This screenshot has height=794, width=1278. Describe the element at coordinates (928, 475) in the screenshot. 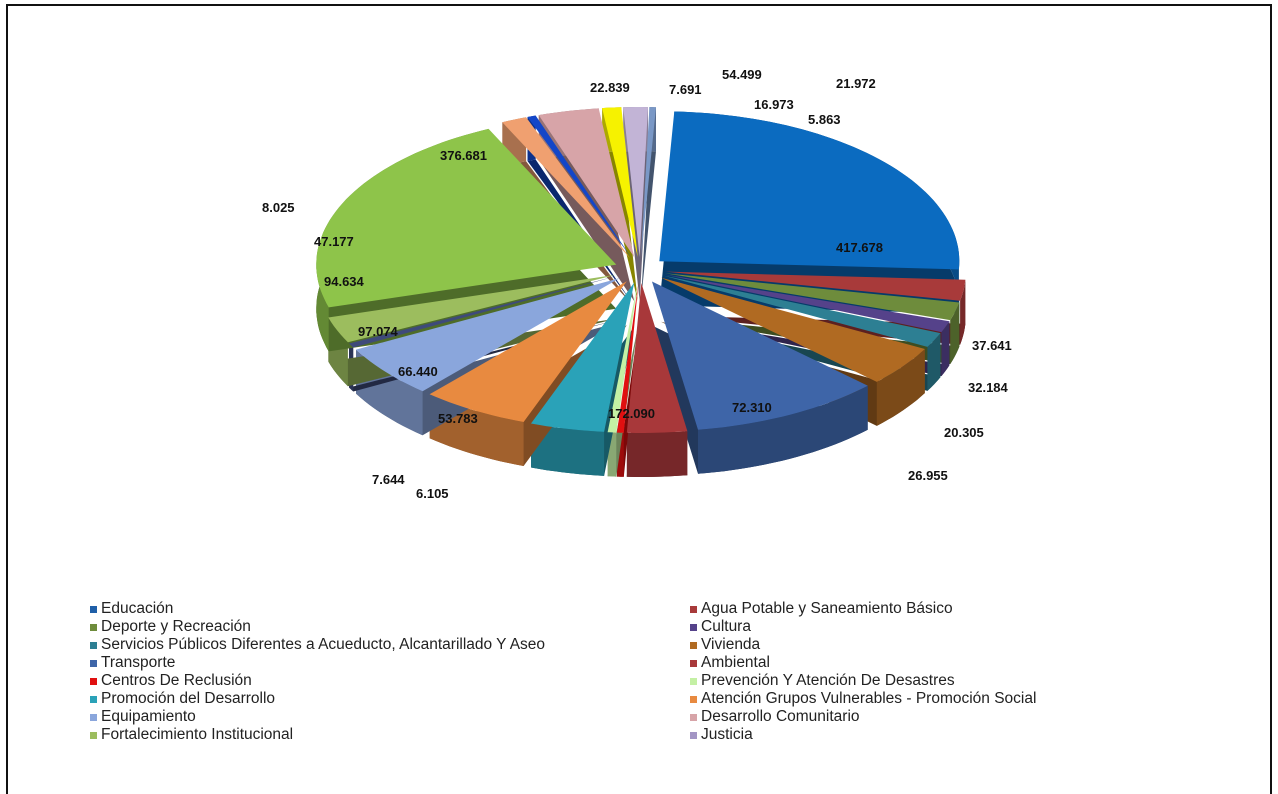

I see `data-label: 26.955` at that location.